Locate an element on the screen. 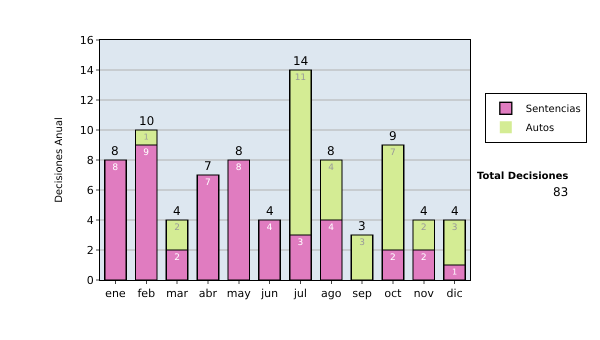 This screenshot has width=600, height=340. data-label: 11 is located at coordinates (300, 78).